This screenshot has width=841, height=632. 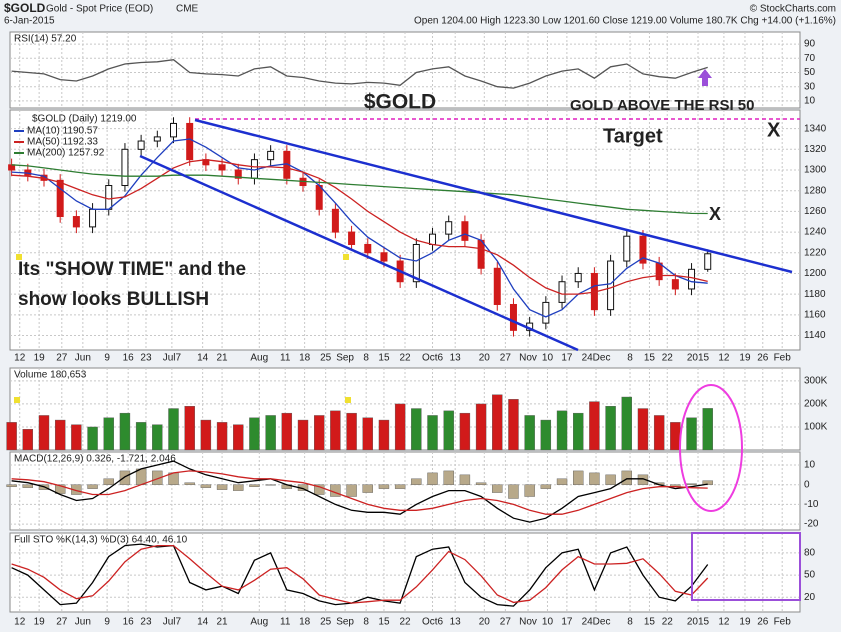 What do you see at coordinates (815, 149) in the screenshot?
I see `y-tick-label: 1320` at bounding box center [815, 149].